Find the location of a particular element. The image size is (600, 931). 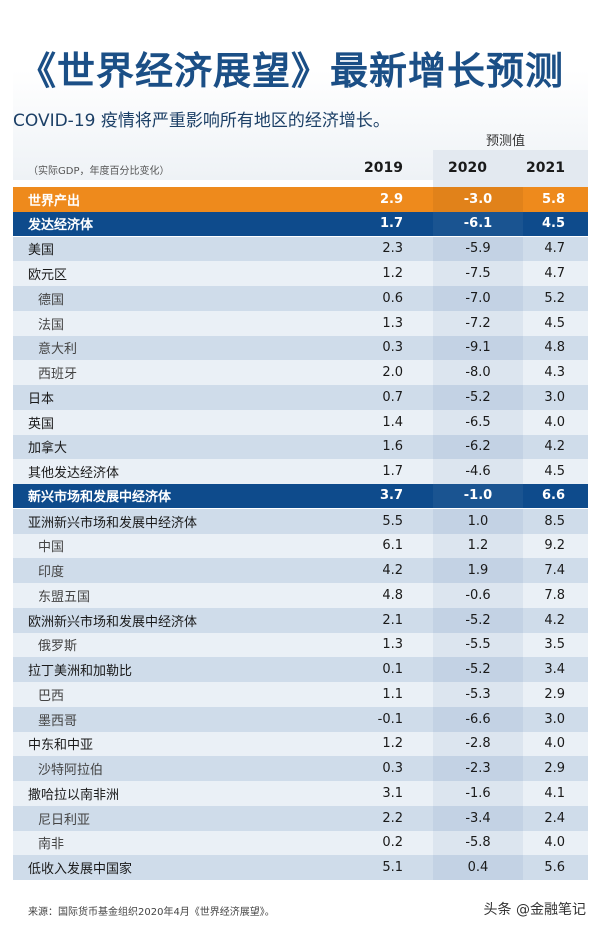

value-2019: 1.2 is located at coordinates (392, 274).